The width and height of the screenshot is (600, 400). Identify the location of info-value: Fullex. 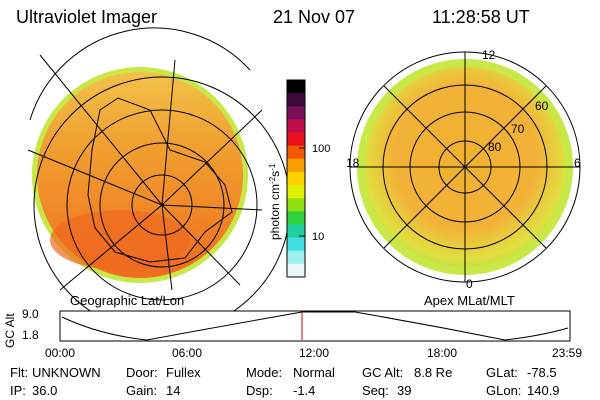
(183, 372).